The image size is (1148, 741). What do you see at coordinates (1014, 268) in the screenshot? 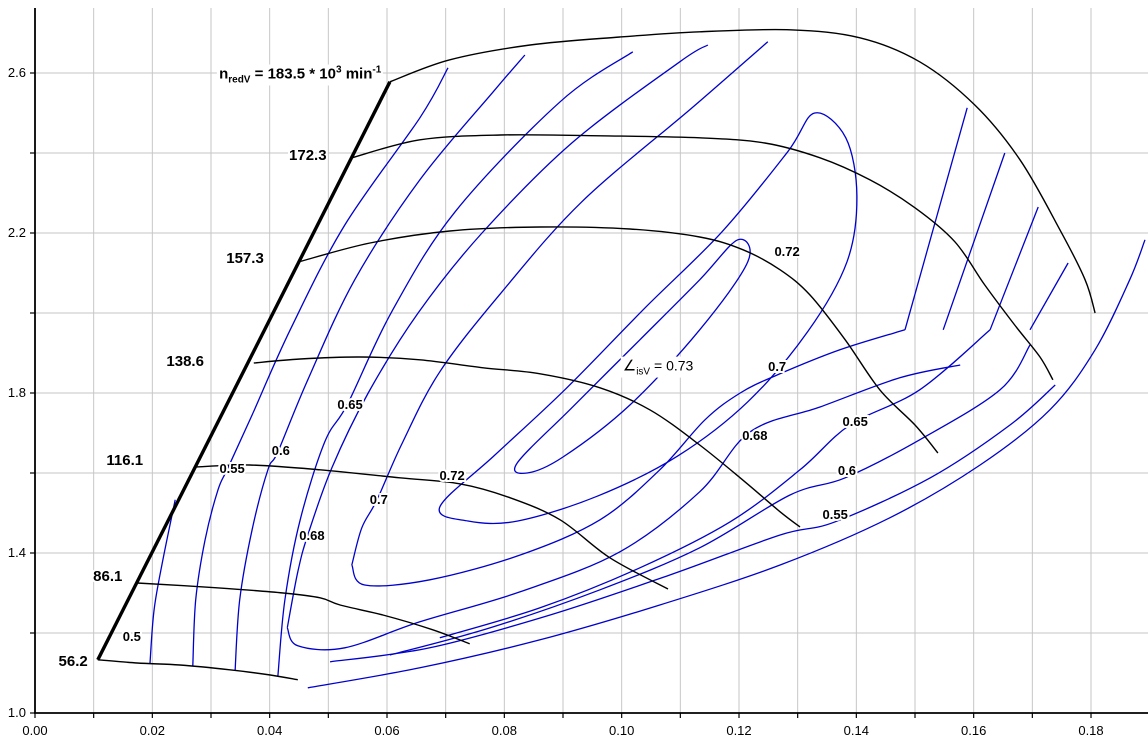
I see `efficiency-contour-0.65` at bounding box center [1014, 268].